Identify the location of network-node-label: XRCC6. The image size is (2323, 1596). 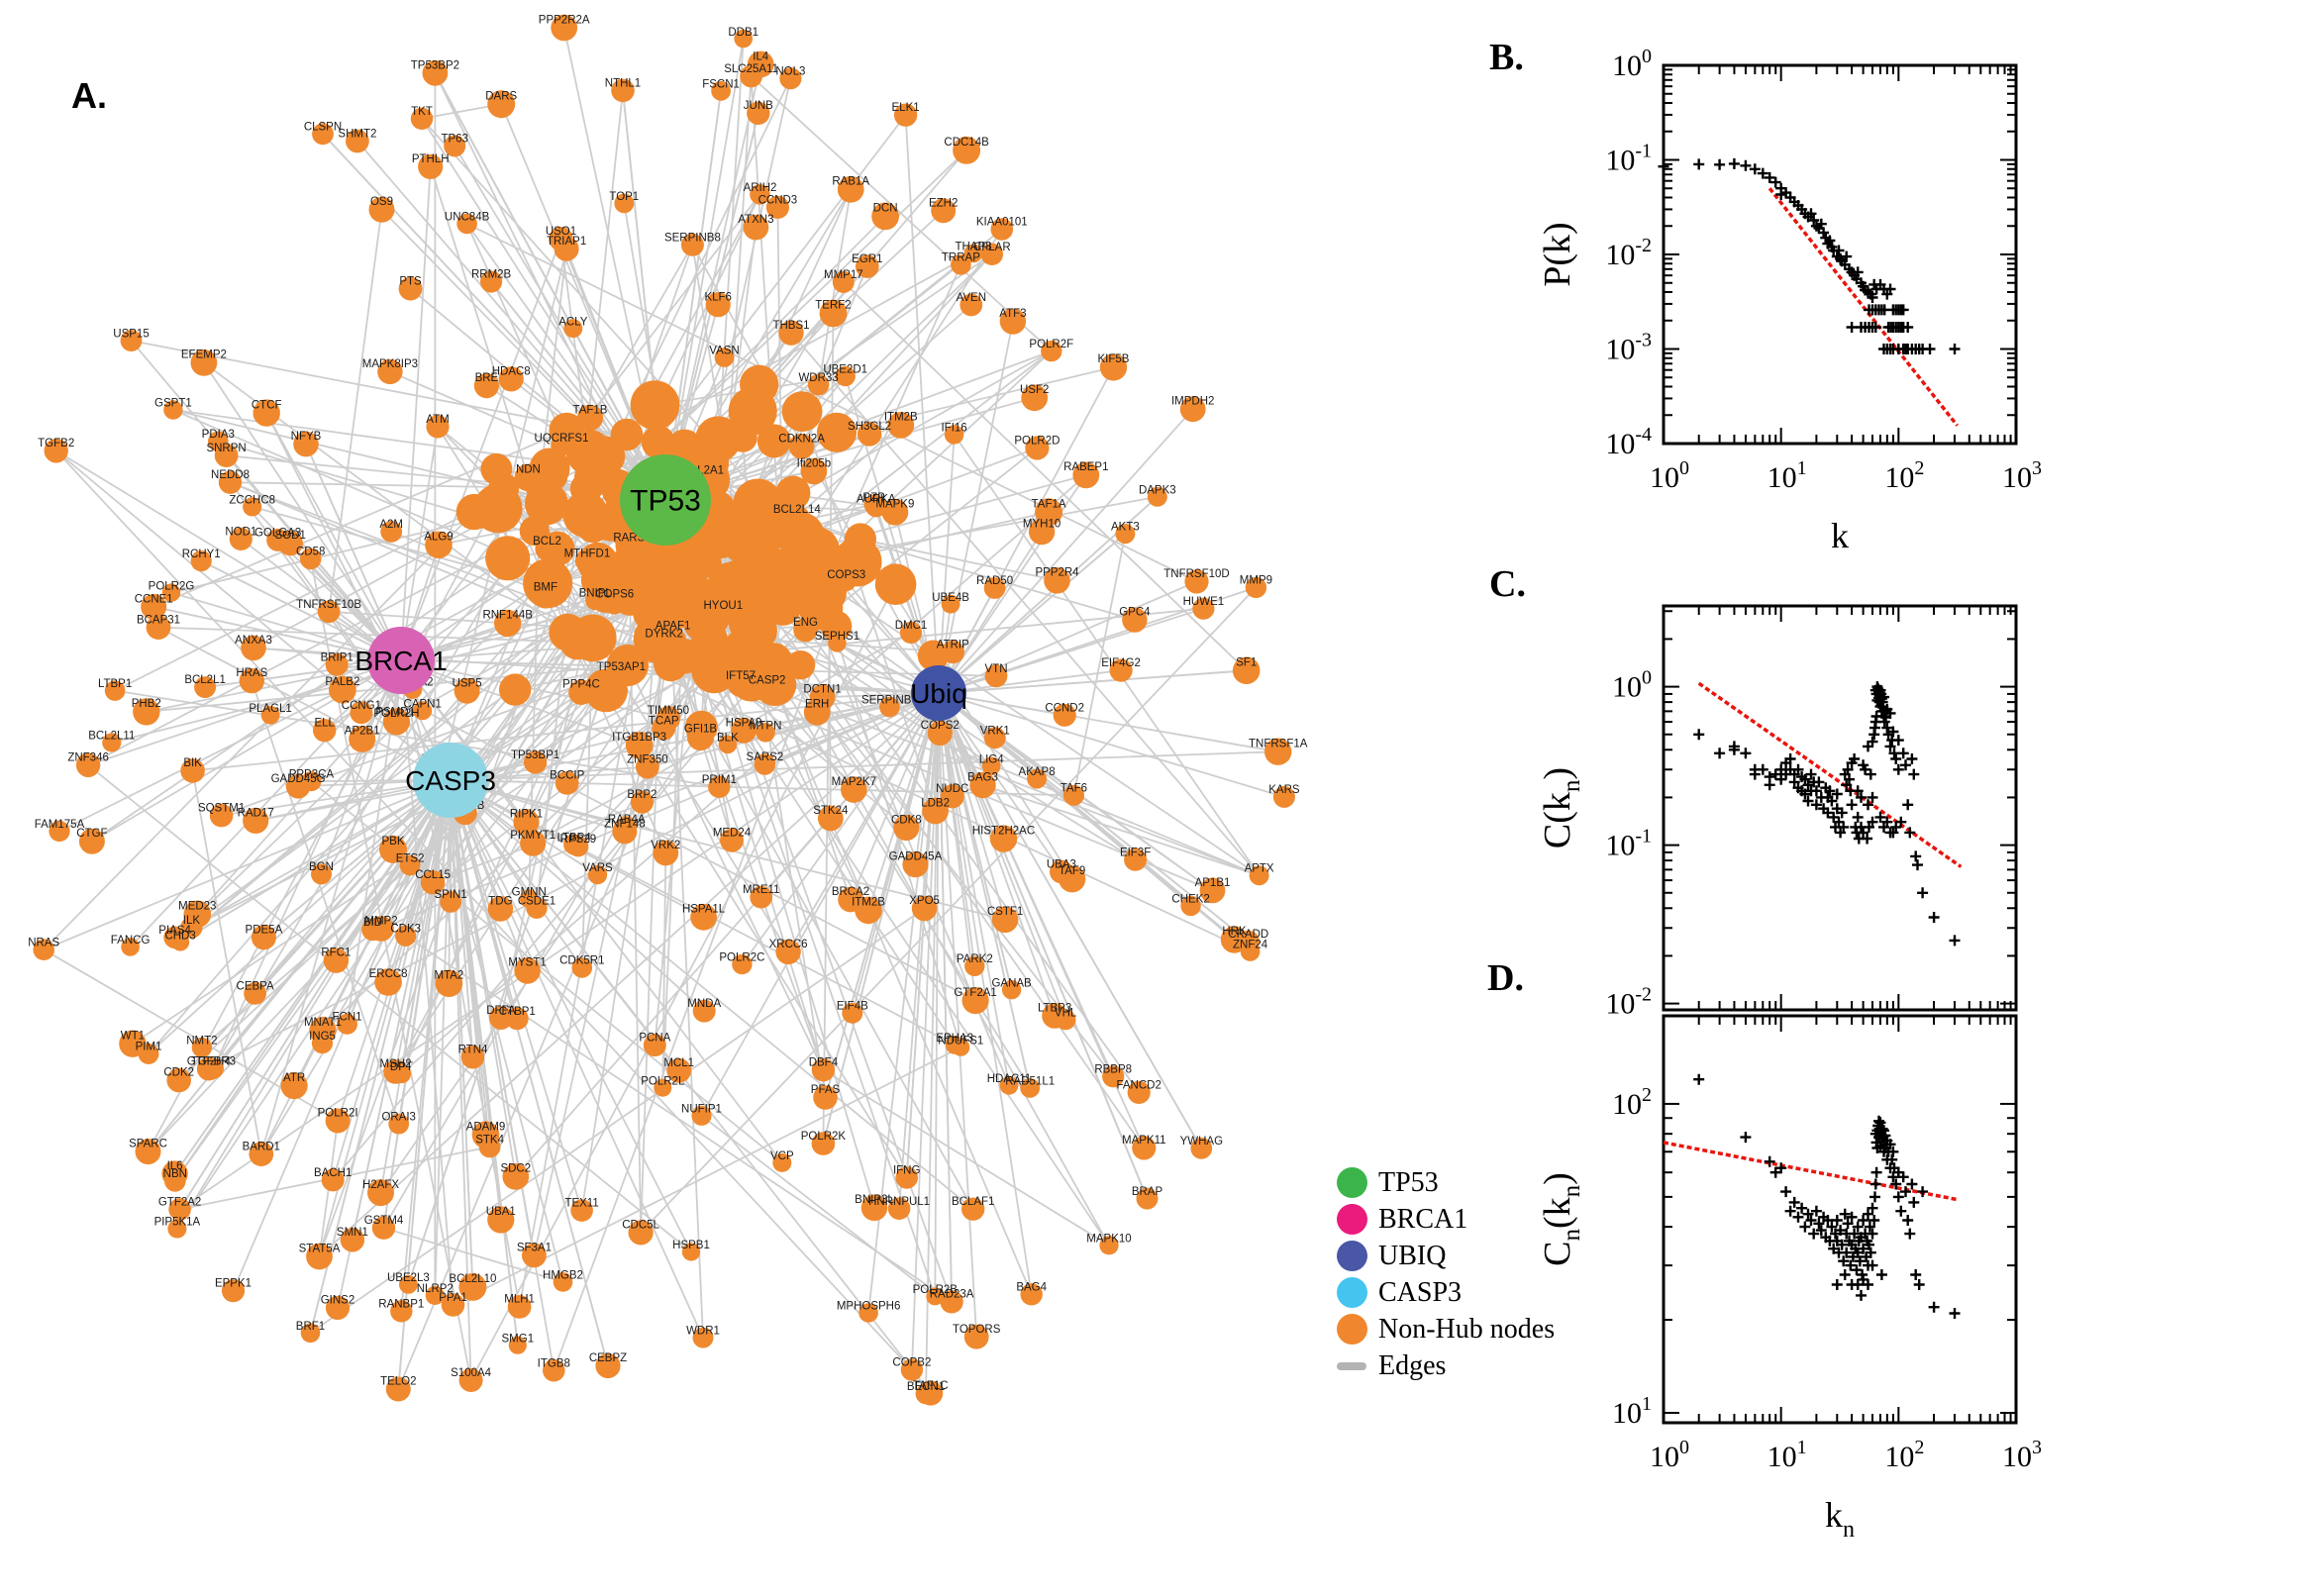
(788, 944).